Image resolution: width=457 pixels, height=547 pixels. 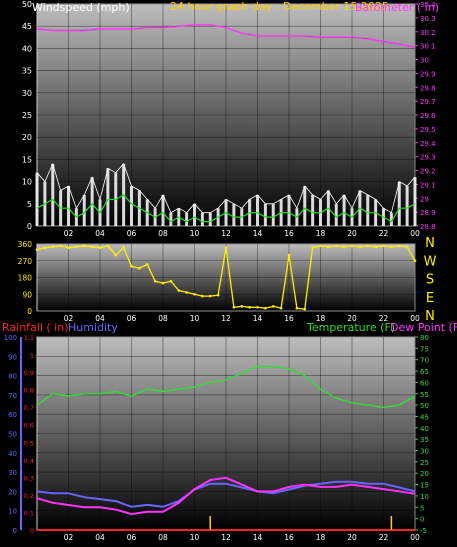 What do you see at coordinates (93, 327) in the screenshot?
I see `humidity-label: Humidity` at bounding box center [93, 327].